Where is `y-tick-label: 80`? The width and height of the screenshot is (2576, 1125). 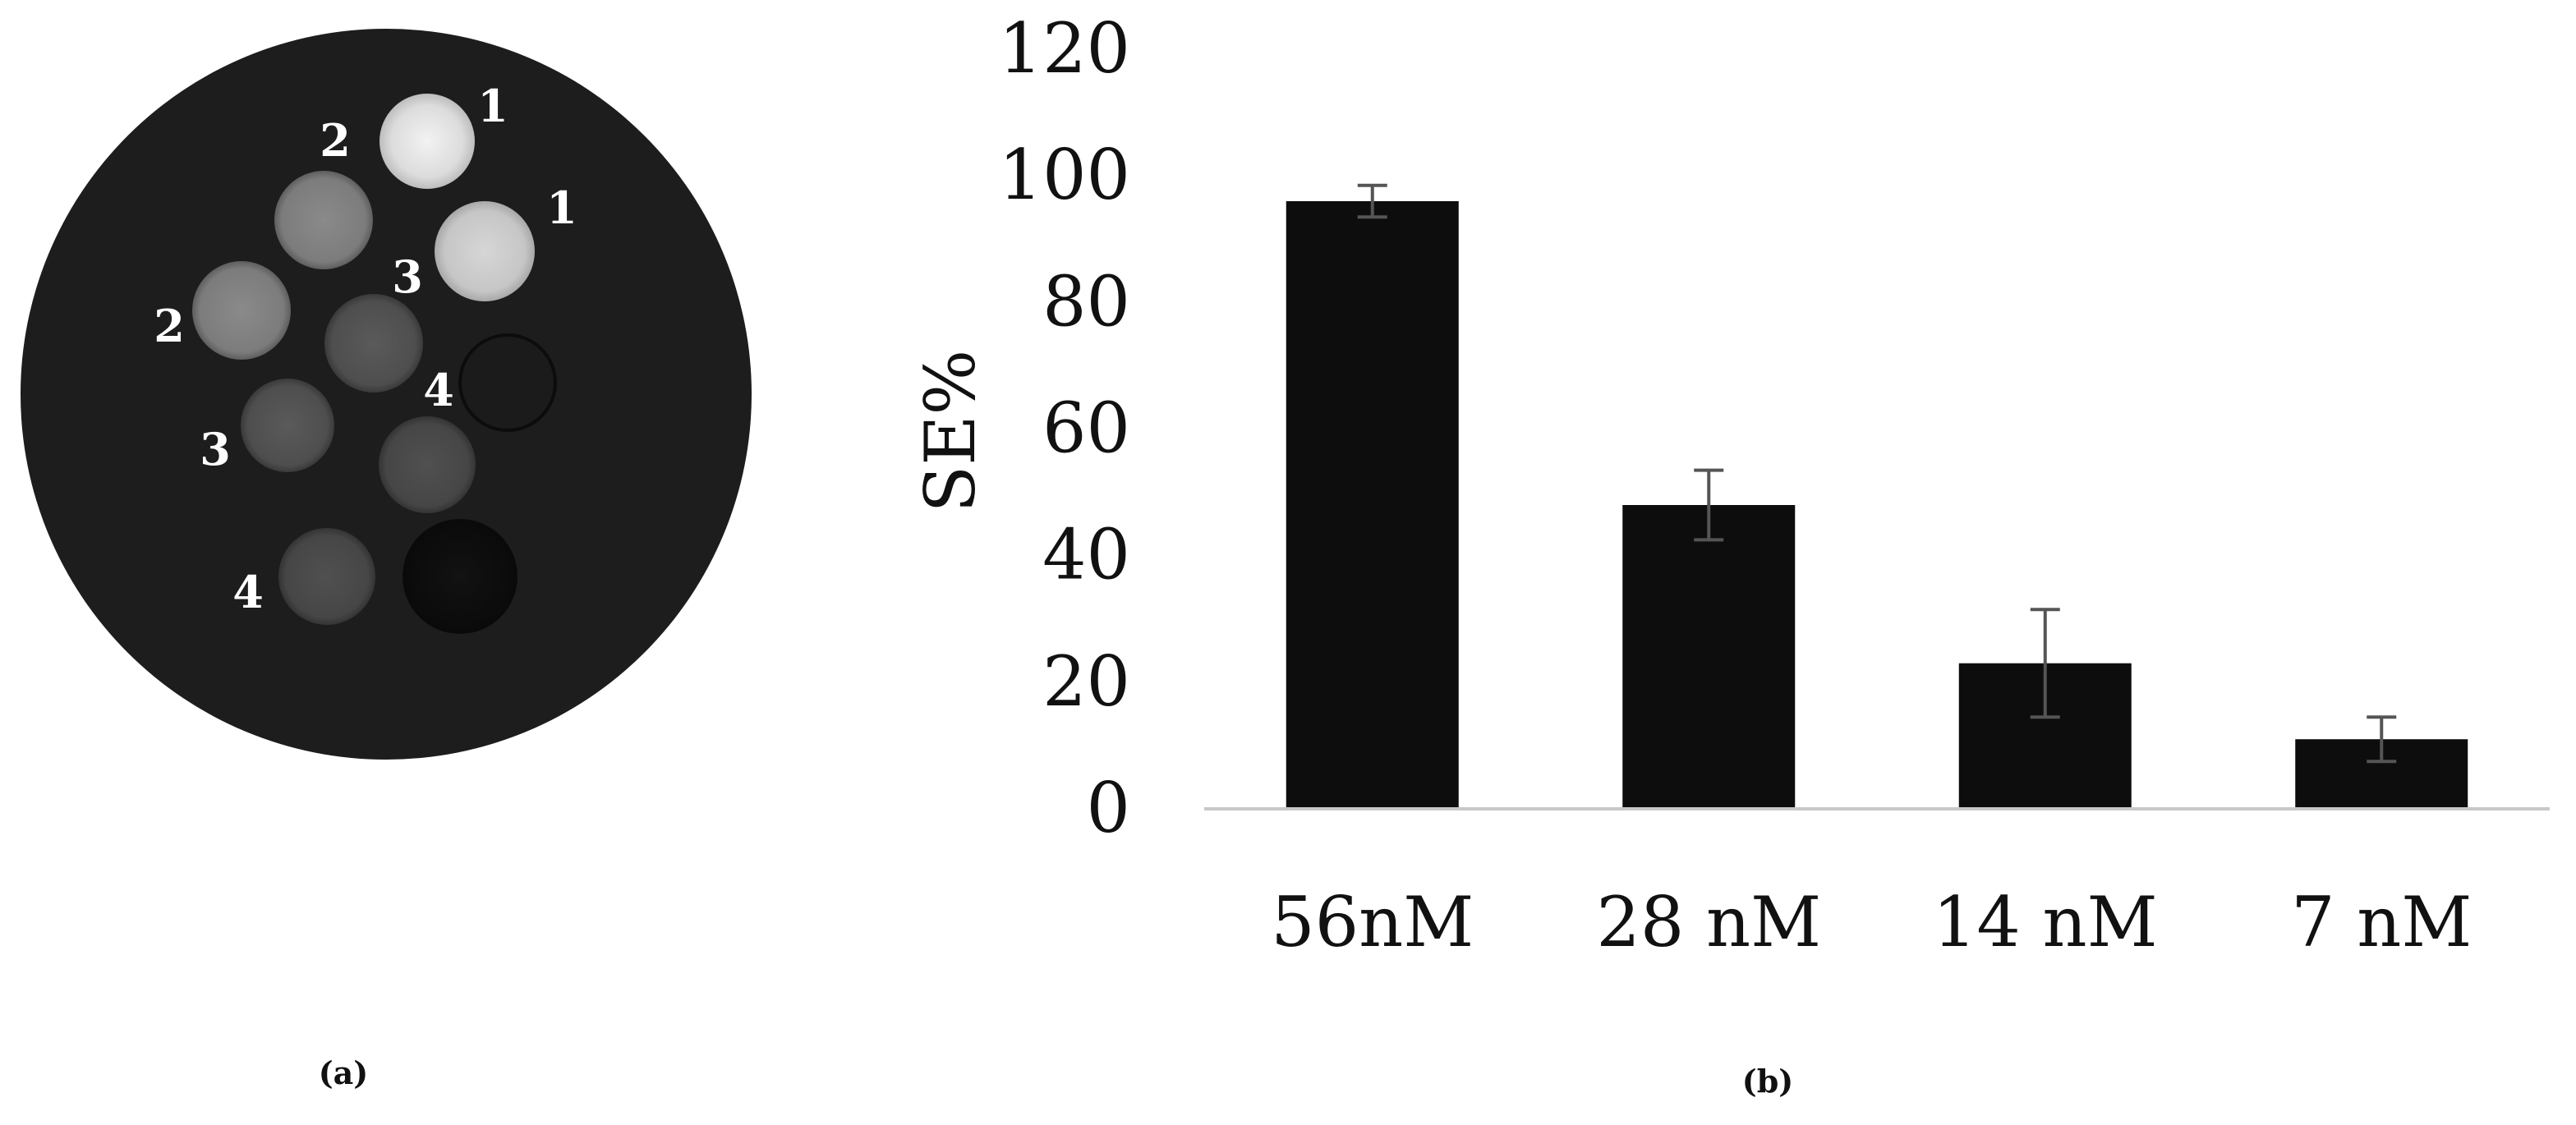 y-tick-label: 80 is located at coordinates (1086, 302).